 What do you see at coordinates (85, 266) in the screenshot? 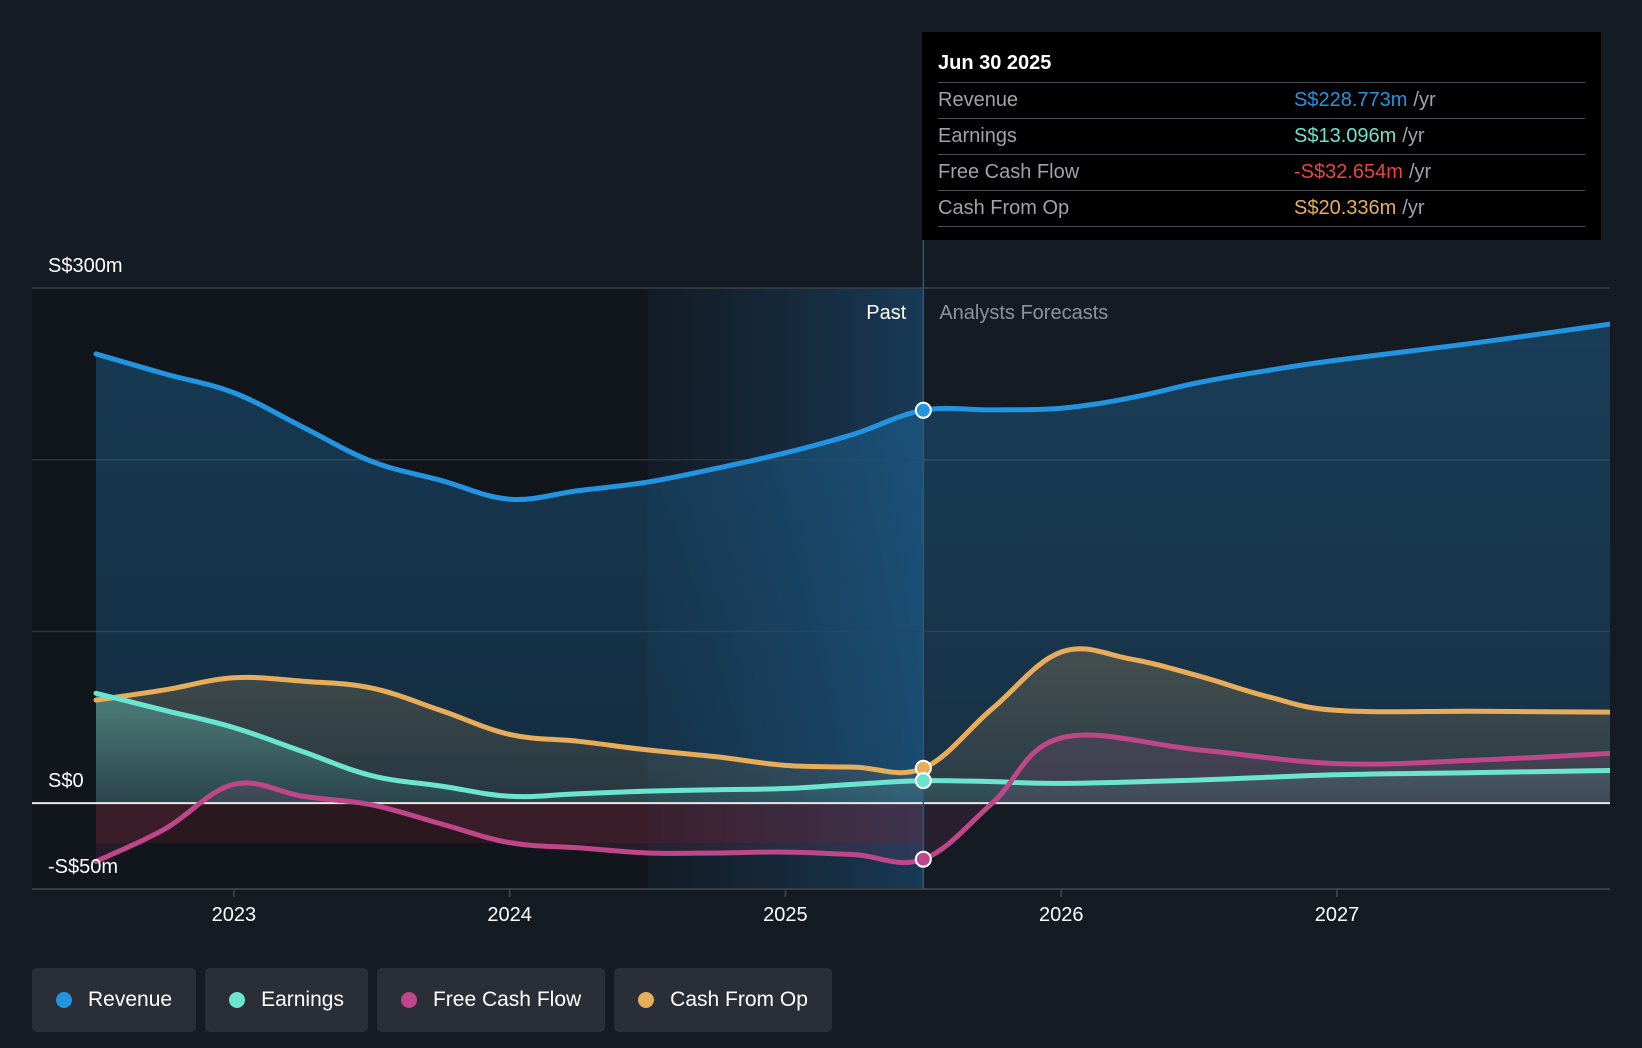
I see `y-tick-label: S$300m` at bounding box center [85, 266].